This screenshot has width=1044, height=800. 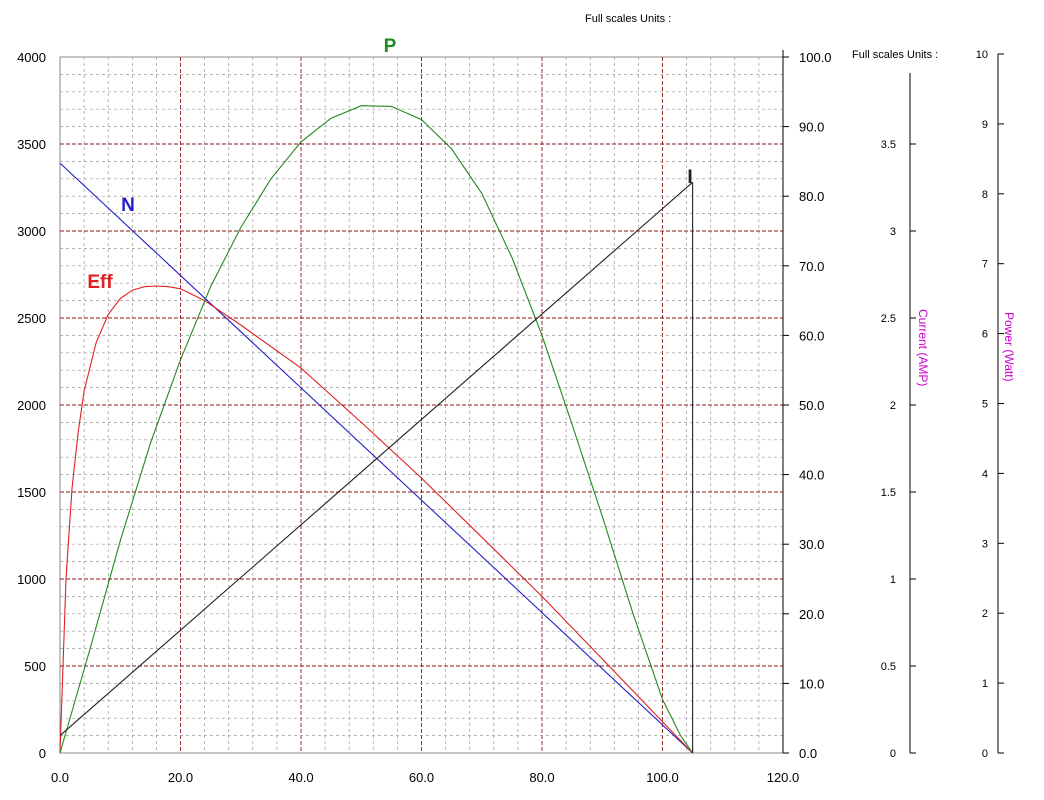 What do you see at coordinates (31, 144) in the screenshot?
I see `left-tick-label: 3500` at bounding box center [31, 144].